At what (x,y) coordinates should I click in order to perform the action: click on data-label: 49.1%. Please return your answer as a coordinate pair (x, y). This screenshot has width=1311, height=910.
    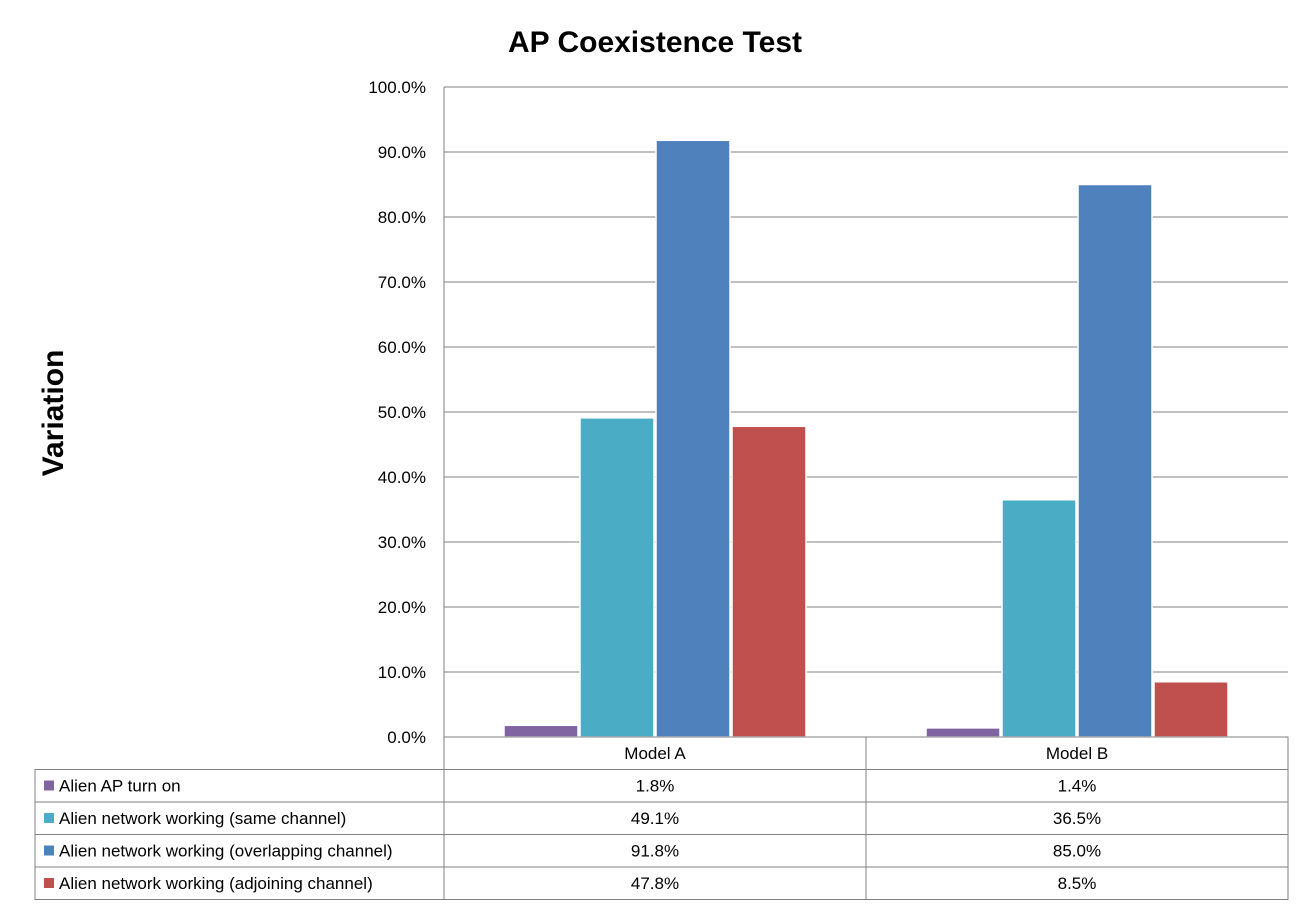
    Looking at the image, I should click on (655, 818).